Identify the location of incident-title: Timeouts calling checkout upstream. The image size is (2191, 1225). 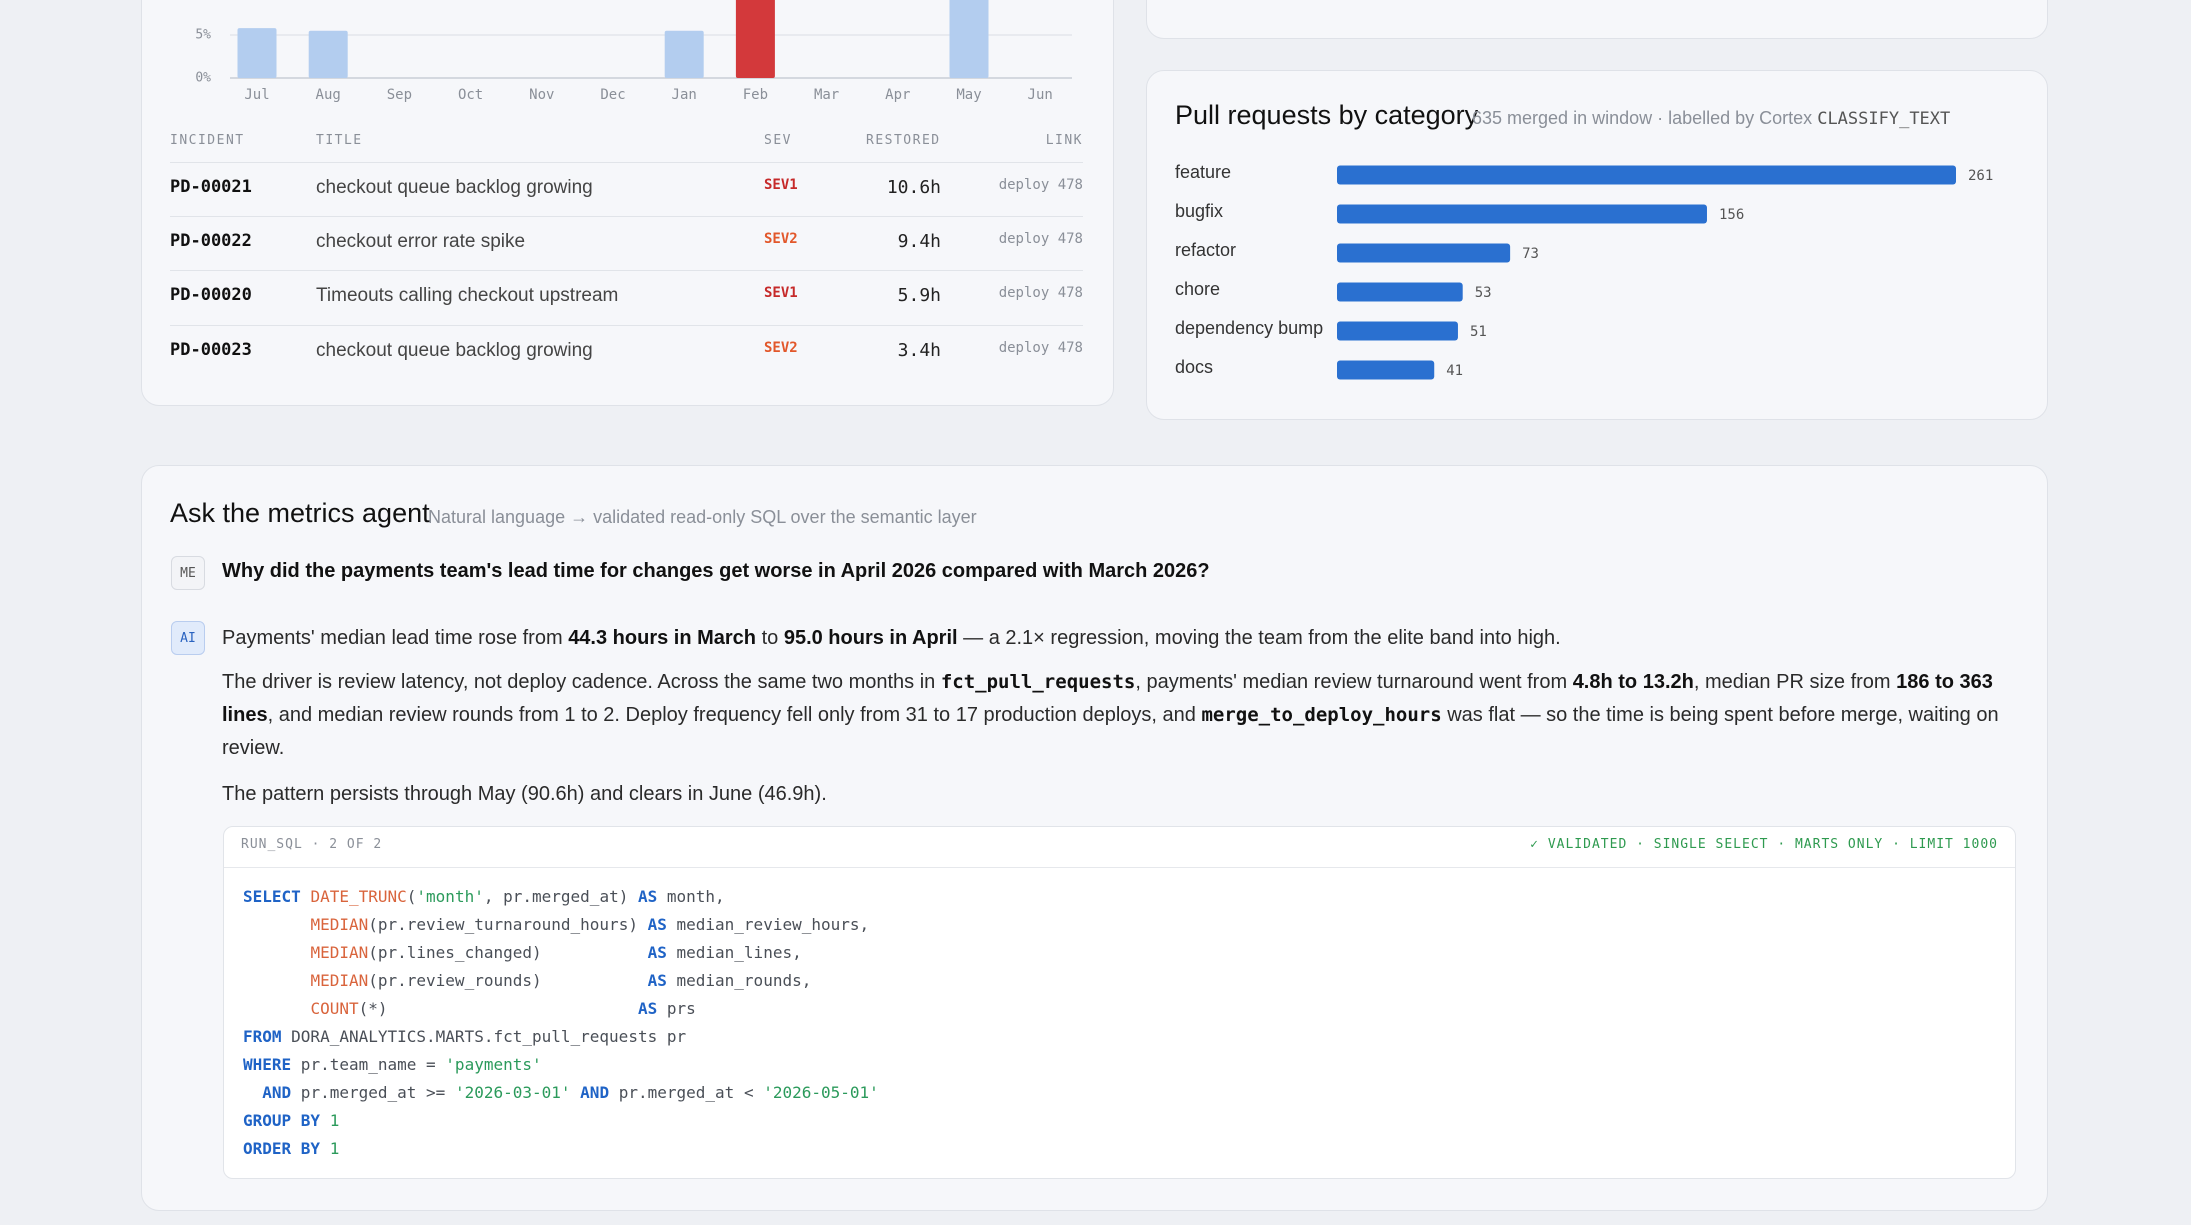
(467, 296).